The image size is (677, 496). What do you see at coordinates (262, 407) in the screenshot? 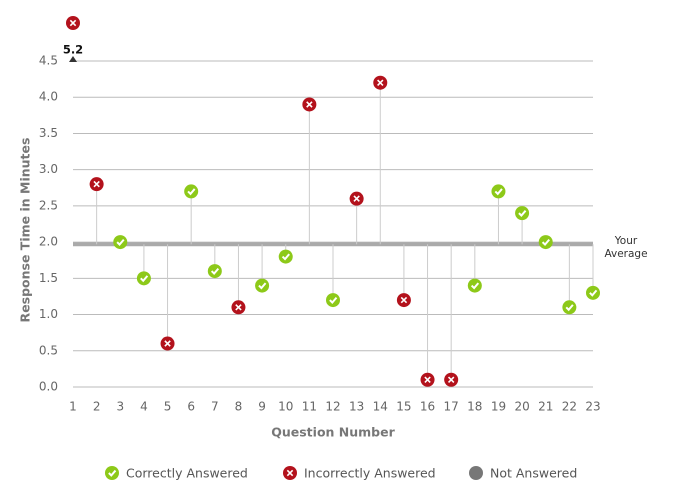
I see `x-tick-label: 9` at bounding box center [262, 407].